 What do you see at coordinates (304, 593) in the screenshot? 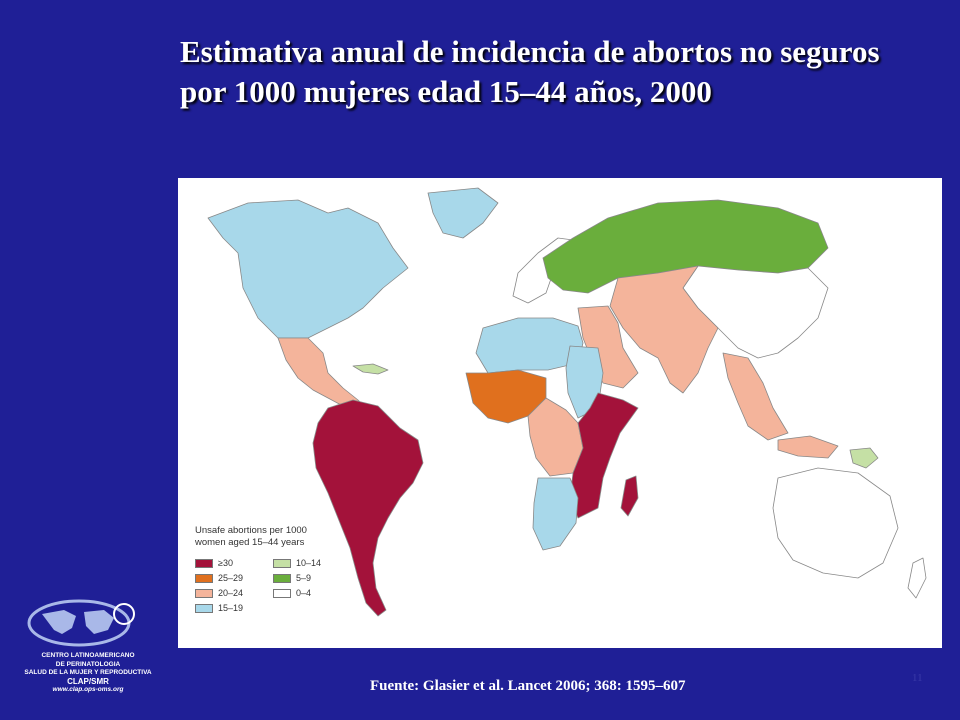
I see `legend-label: 0–4` at bounding box center [304, 593].